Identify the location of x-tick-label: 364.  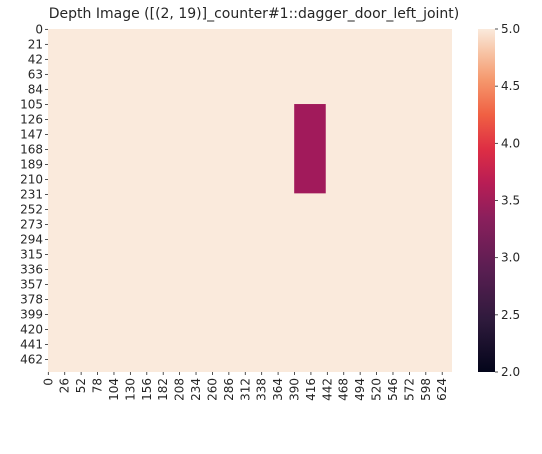
(278, 389).